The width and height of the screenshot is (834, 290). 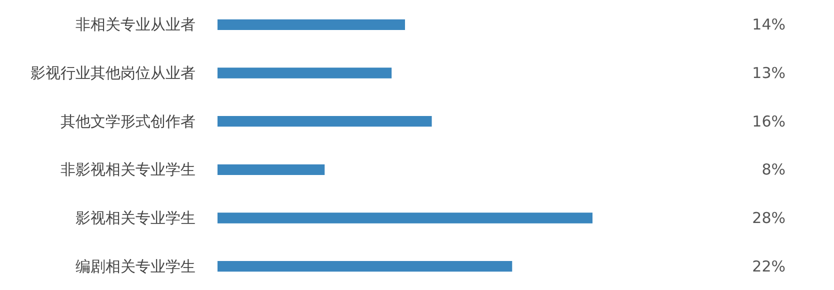 What do you see at coordinates (769, 121) in the screenshot?
I see `data-label: 16%` at bounding box center [769, 121].